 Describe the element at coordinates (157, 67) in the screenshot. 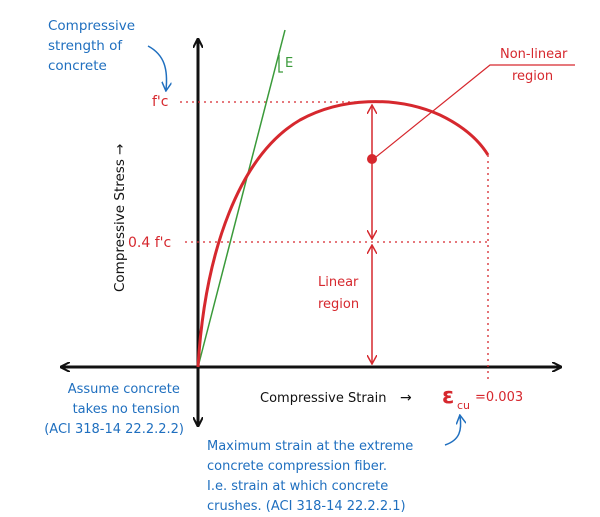

I see `strength-note-arrow` at that location.